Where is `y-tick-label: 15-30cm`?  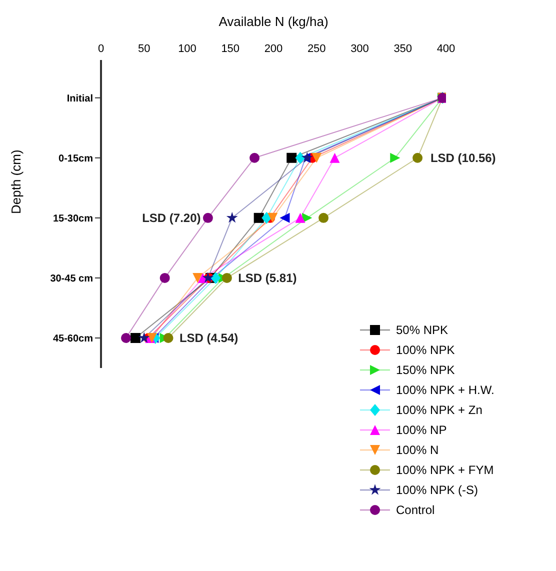
y-tick-label: 15-30cm is located at coordinates (73, 218).